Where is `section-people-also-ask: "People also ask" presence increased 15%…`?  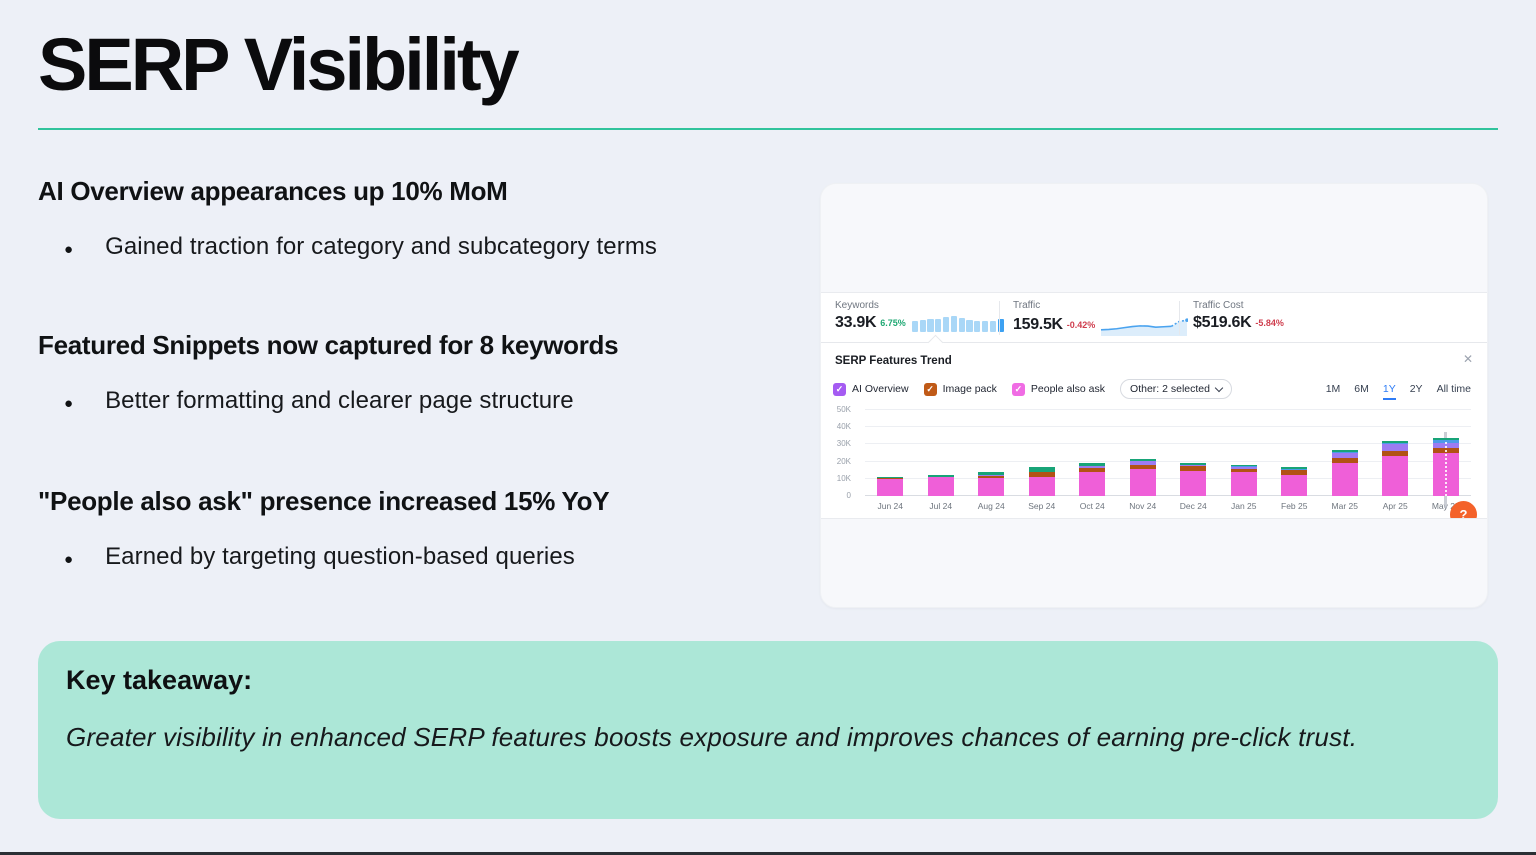
section-people-also-ask: "People also ask" presence increased 15%… is located at coordinates (428, 528).